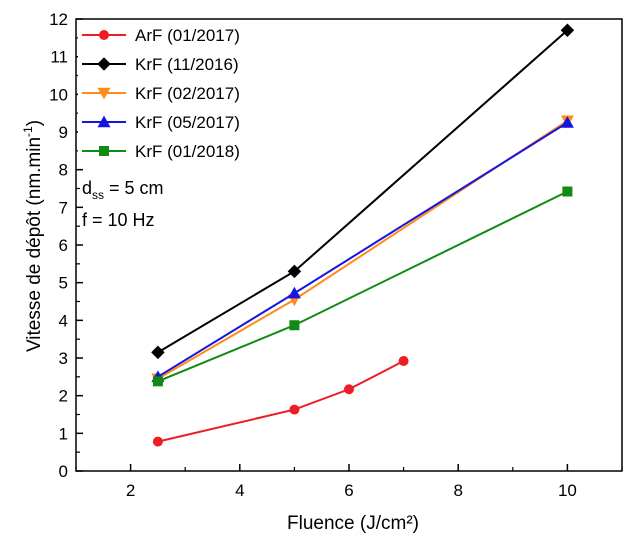 The width and height of the screenshot is (625, 536). I want to click on y-tick-label: 8, so click(63, 170).